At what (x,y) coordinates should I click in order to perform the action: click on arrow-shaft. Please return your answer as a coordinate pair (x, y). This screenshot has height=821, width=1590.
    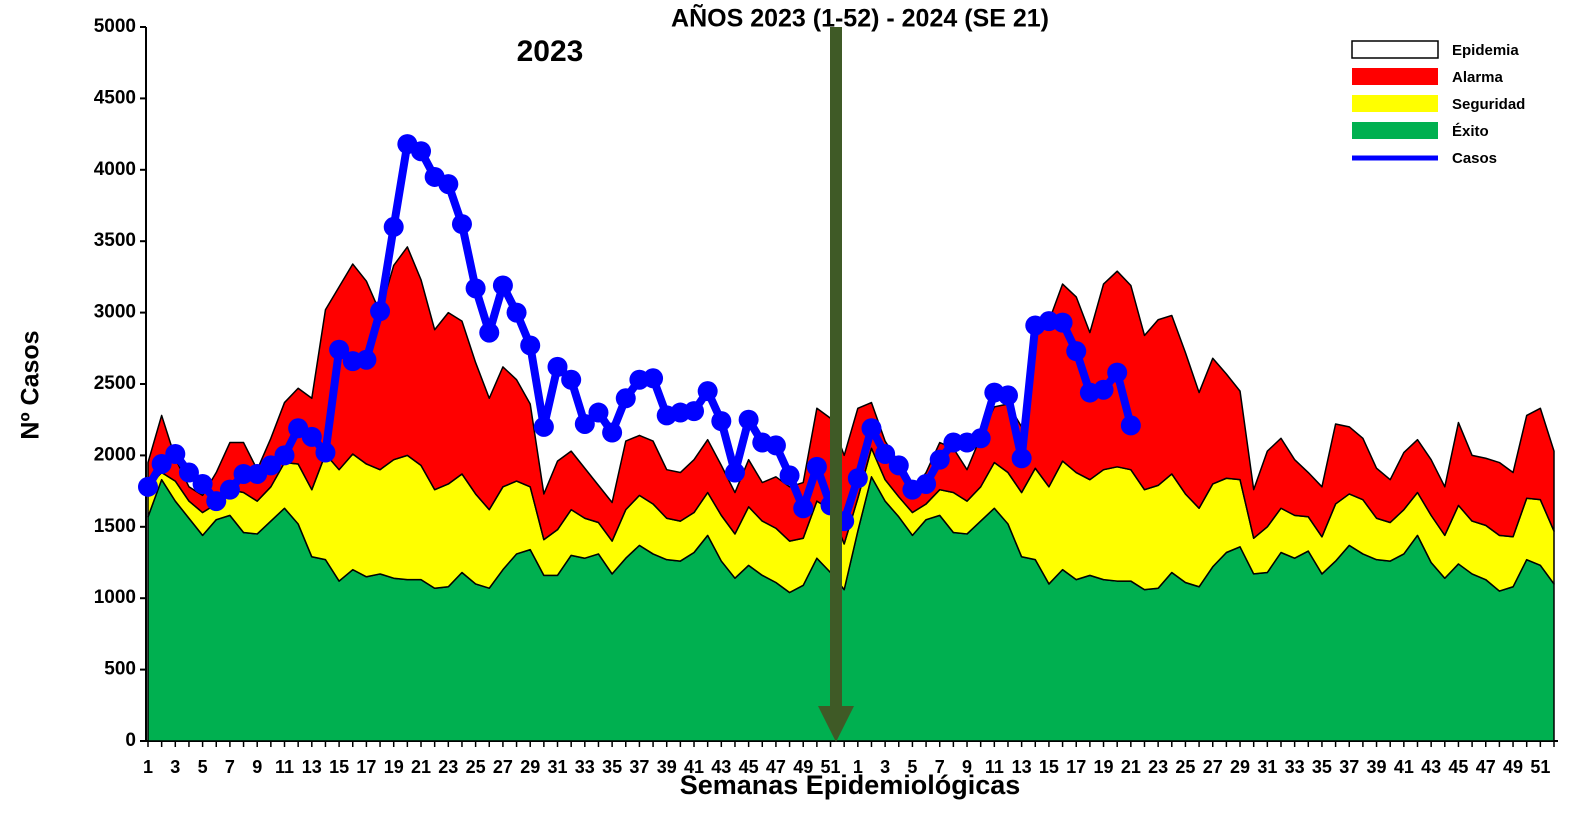
    Looking at the image, I should click on (836, 369).